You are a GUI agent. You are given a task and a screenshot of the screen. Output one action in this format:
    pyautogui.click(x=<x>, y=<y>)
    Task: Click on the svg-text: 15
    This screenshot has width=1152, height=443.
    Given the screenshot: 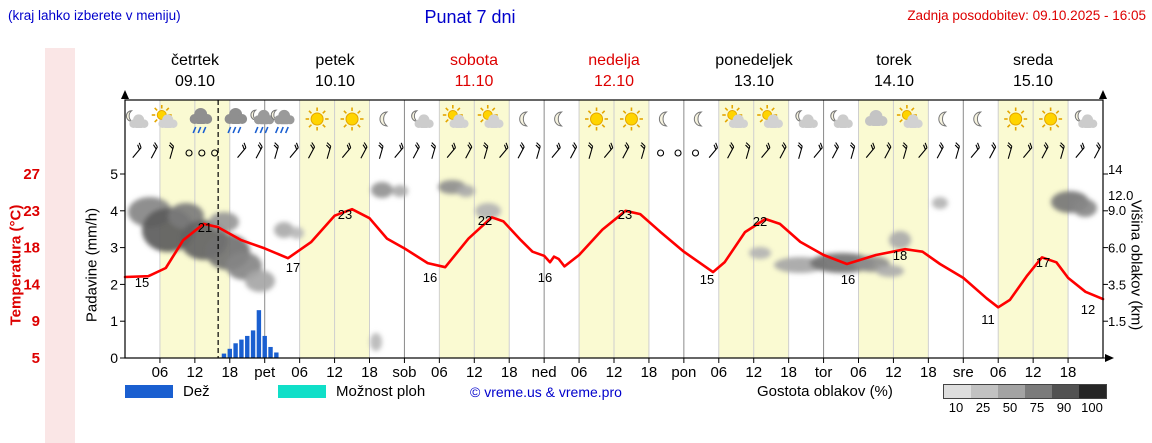 What is the action you would take?
    pyautogui.click(x=707, y=279)
    